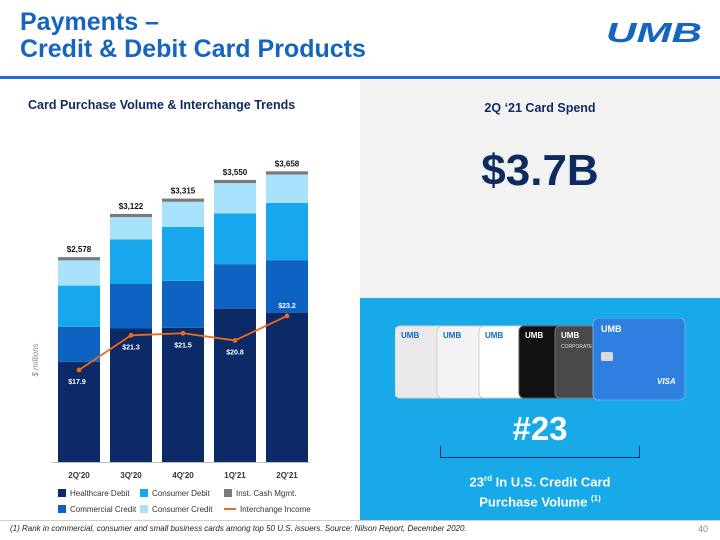 The height and width of the screenshot is (540, 720). Describe the element at coordinates (540, 452) in the screenshot. I see `ranking-bracket` at that location.